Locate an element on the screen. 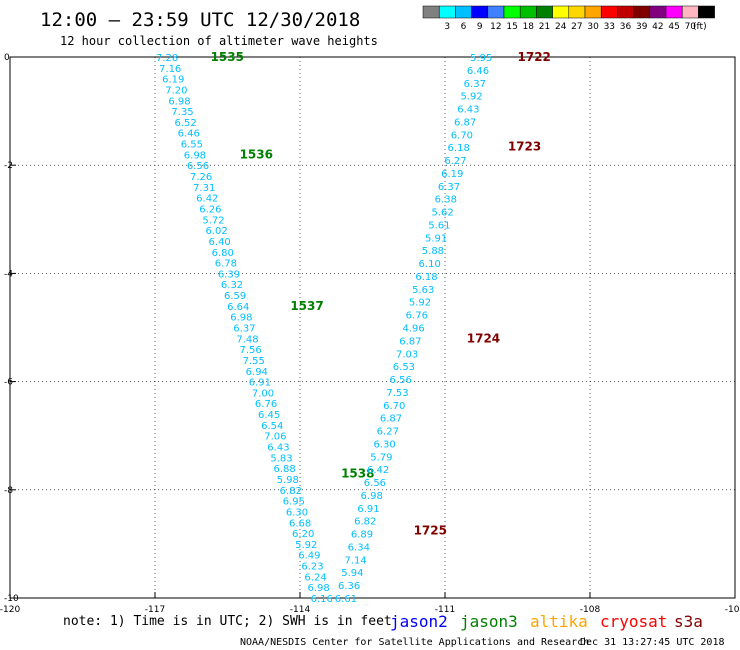 Image resolution: width=740 pixels, height=650 pixels. x-axis-ticks: -120 -117 -114 -111 -108 -105 is located at coordinates (370, 603).